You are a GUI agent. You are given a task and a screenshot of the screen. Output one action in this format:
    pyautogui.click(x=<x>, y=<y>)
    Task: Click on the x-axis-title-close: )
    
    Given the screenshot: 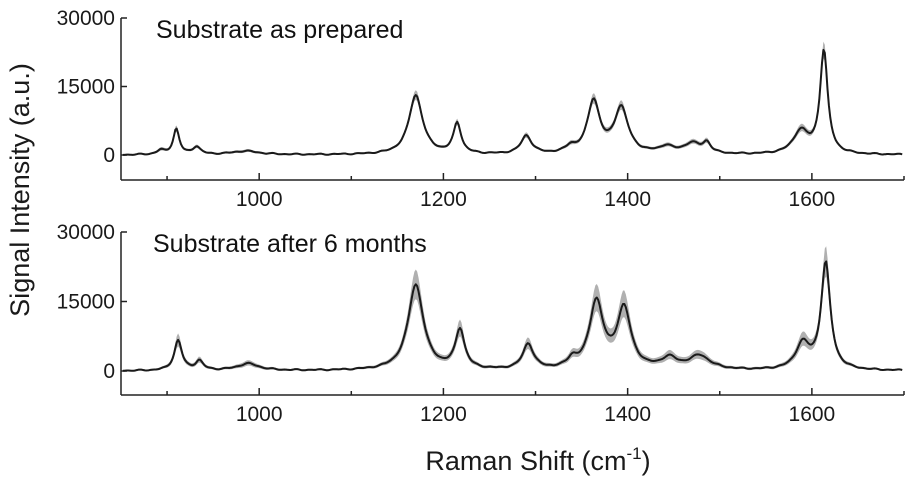 What is the action you would take?
    pyautogui.click(x=646, y=461)
    